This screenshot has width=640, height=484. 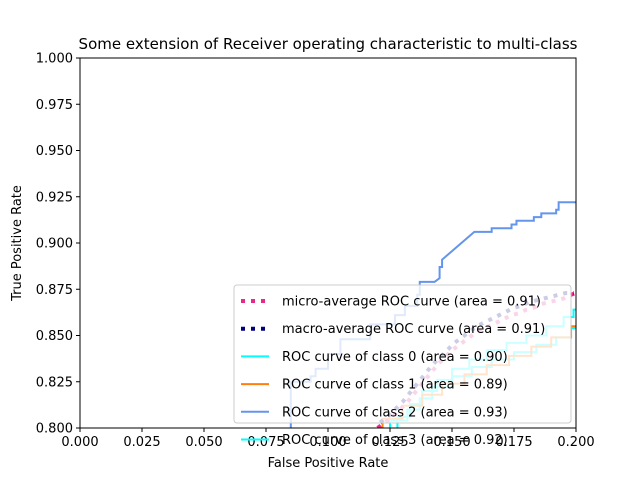 I want to click on y-tick-label: 0.950, so click(x=54, y=151).